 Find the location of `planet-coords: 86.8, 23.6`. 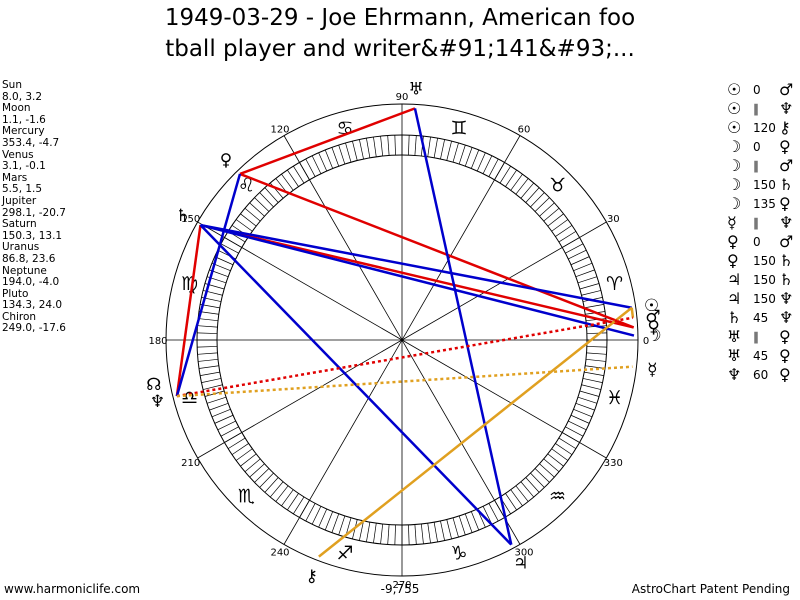

planet-coords: 86.8, 23.6 is located at coordinates (29, 258).